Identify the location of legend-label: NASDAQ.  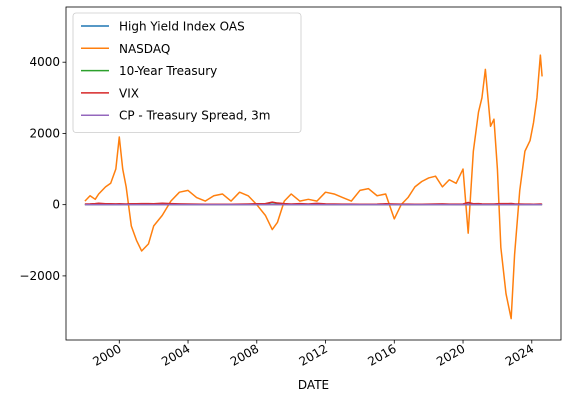
(144, 49).